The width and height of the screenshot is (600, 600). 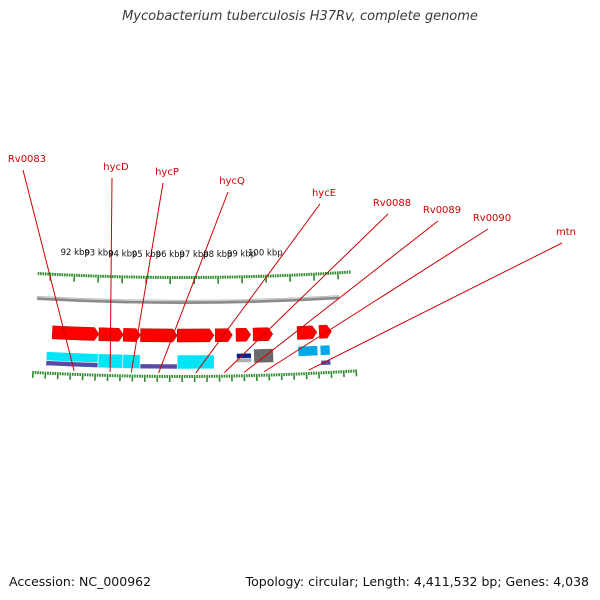 What do you see at coordinates (167, 172) in the screenshot?
I see `gene-label-hycp: hycP` at bounding box center [167, 172].